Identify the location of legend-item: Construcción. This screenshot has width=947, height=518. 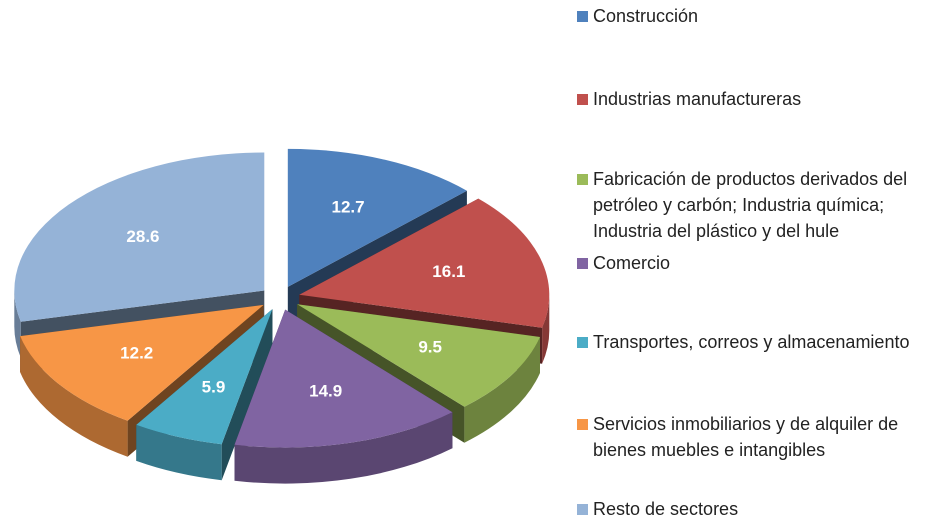
(761, 16).